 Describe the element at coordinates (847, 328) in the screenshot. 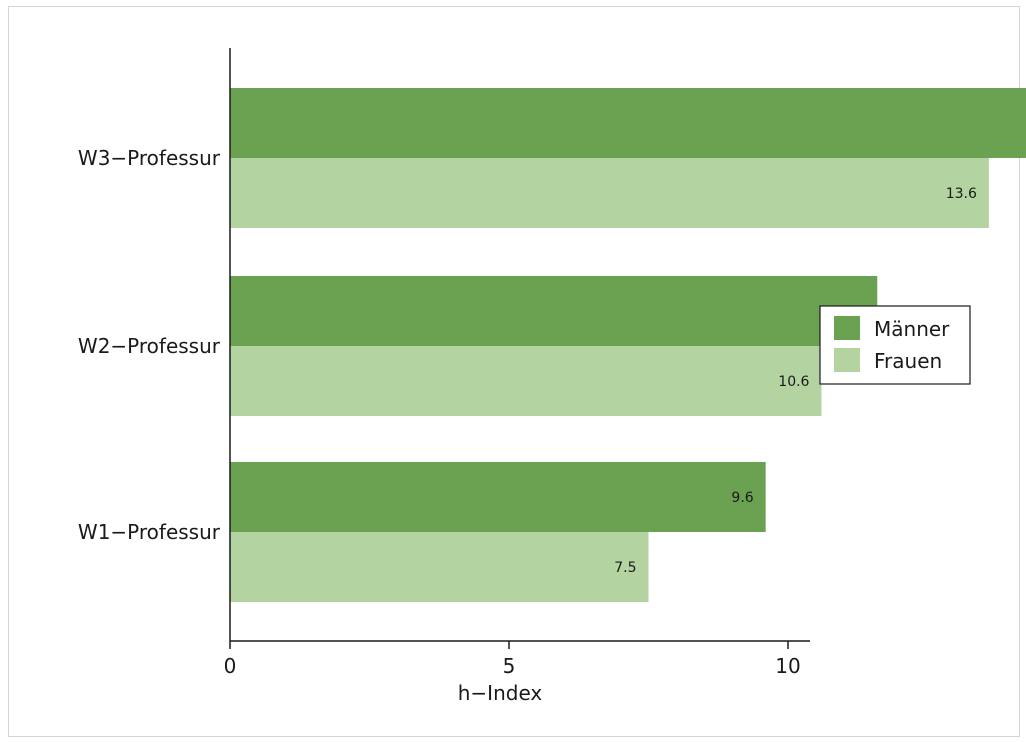

I see `legend-swatch-maenner` at that location.